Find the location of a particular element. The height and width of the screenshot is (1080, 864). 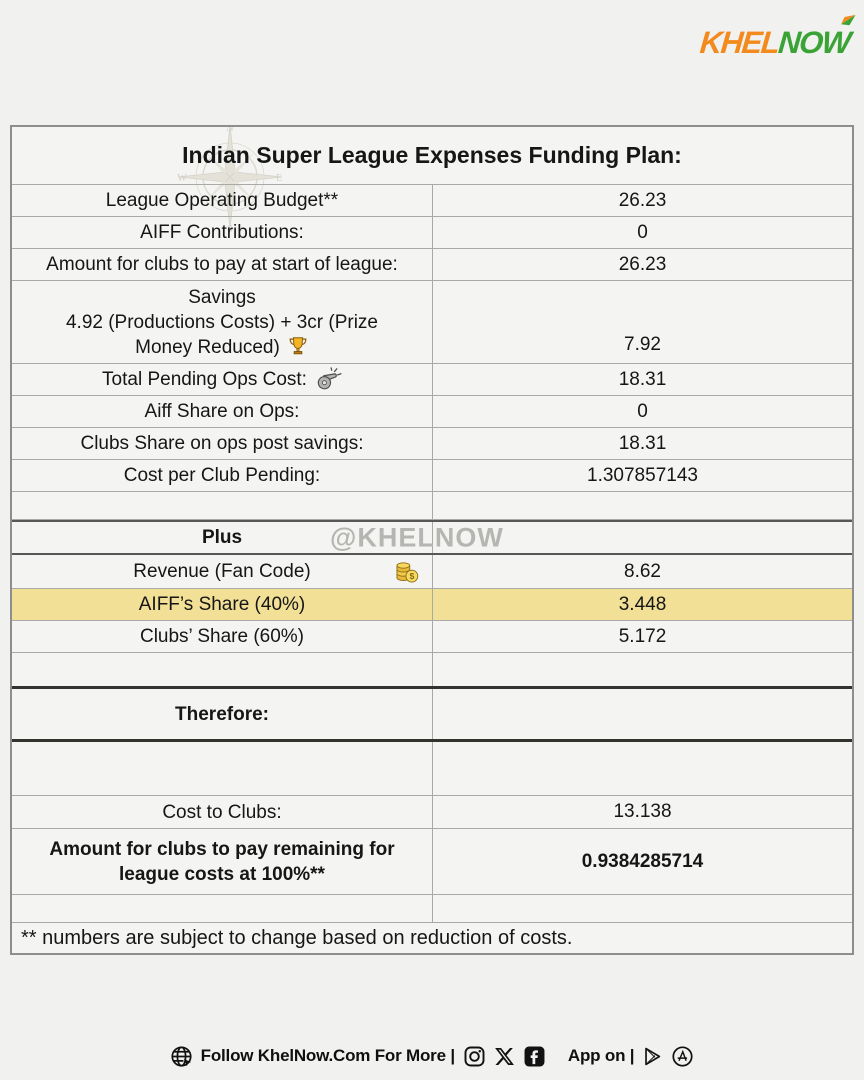

row-value: 18.31 is located at coordinates (642, 379).